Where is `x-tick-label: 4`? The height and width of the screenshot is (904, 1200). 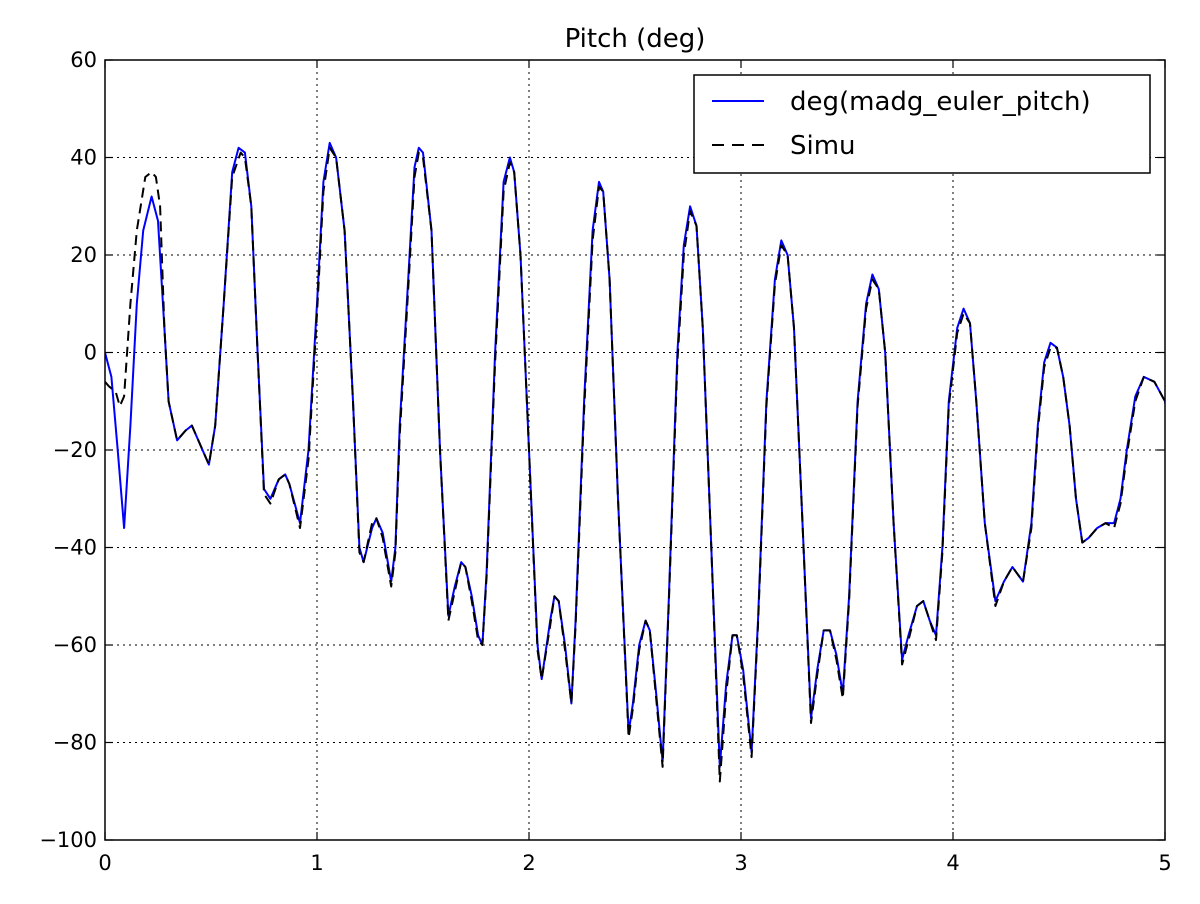
x-tick-label: 4 is located at coordinates (952, 863).